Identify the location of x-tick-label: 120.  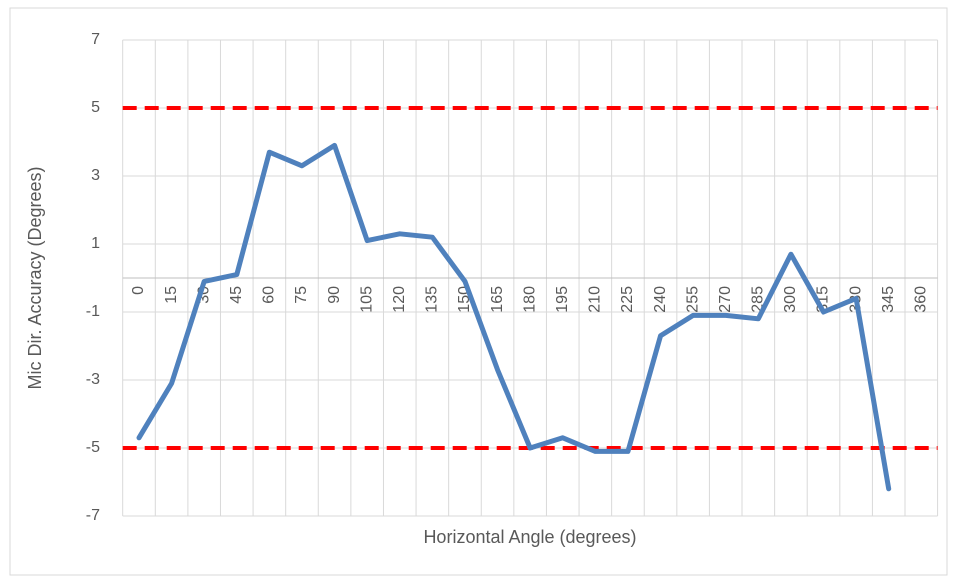
(399, 299).